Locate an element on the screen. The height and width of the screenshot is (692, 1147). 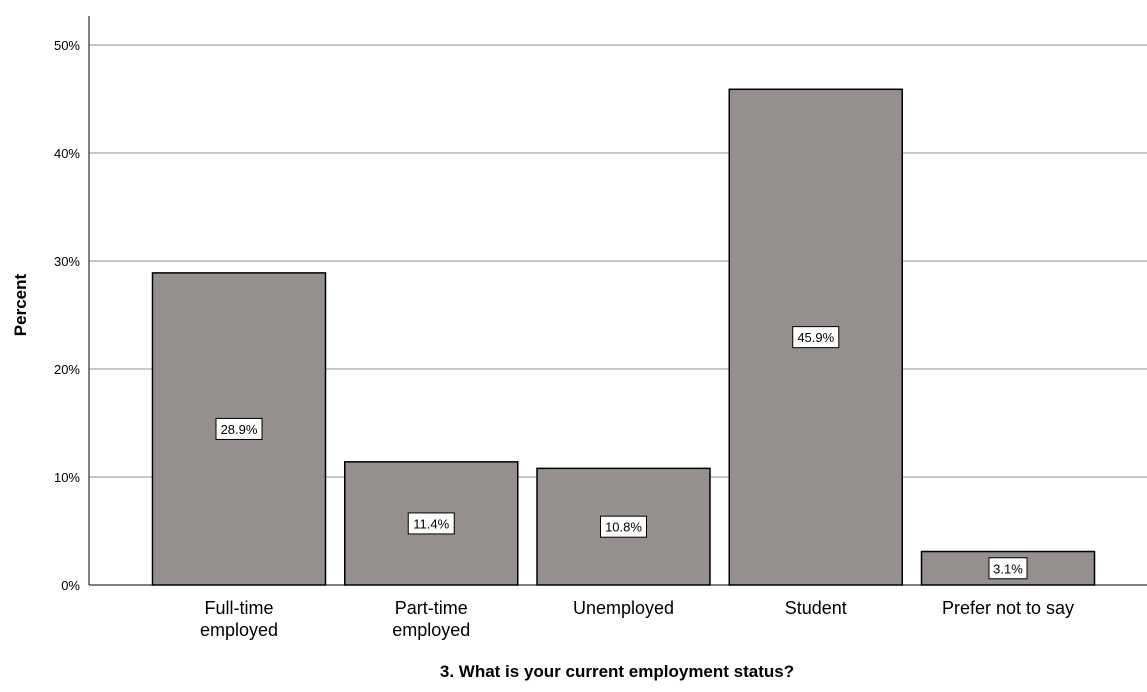
y-tick-label: 40% is located at coordinates (67, 153).